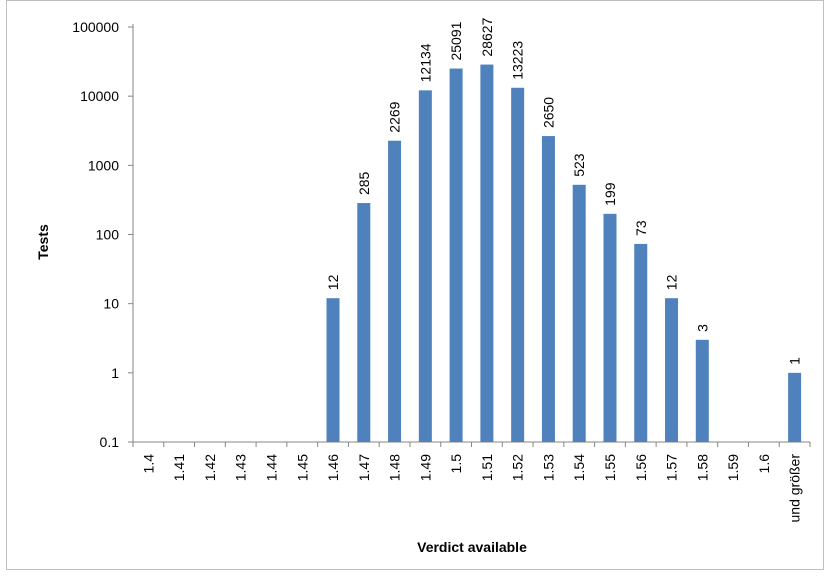 The height and width of the screenshot is (576, 825). Describe the element at coordinates (110, 442) in the screenshot. I see `y-tick-label: 0.1` at that location.